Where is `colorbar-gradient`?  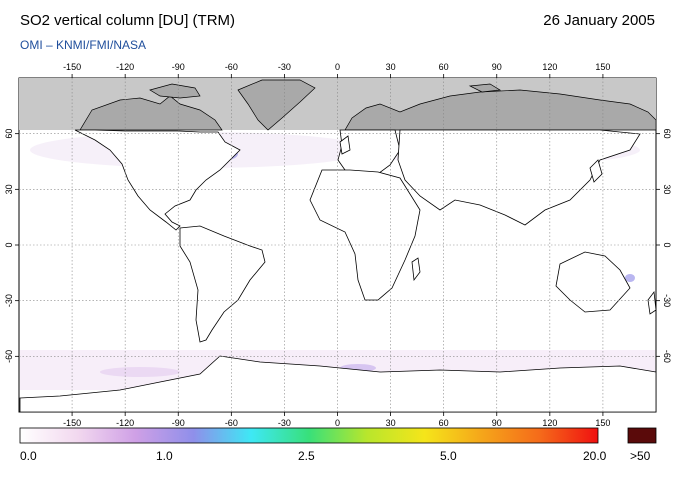
colorbar-gradient is located at coordinates (309, 435).